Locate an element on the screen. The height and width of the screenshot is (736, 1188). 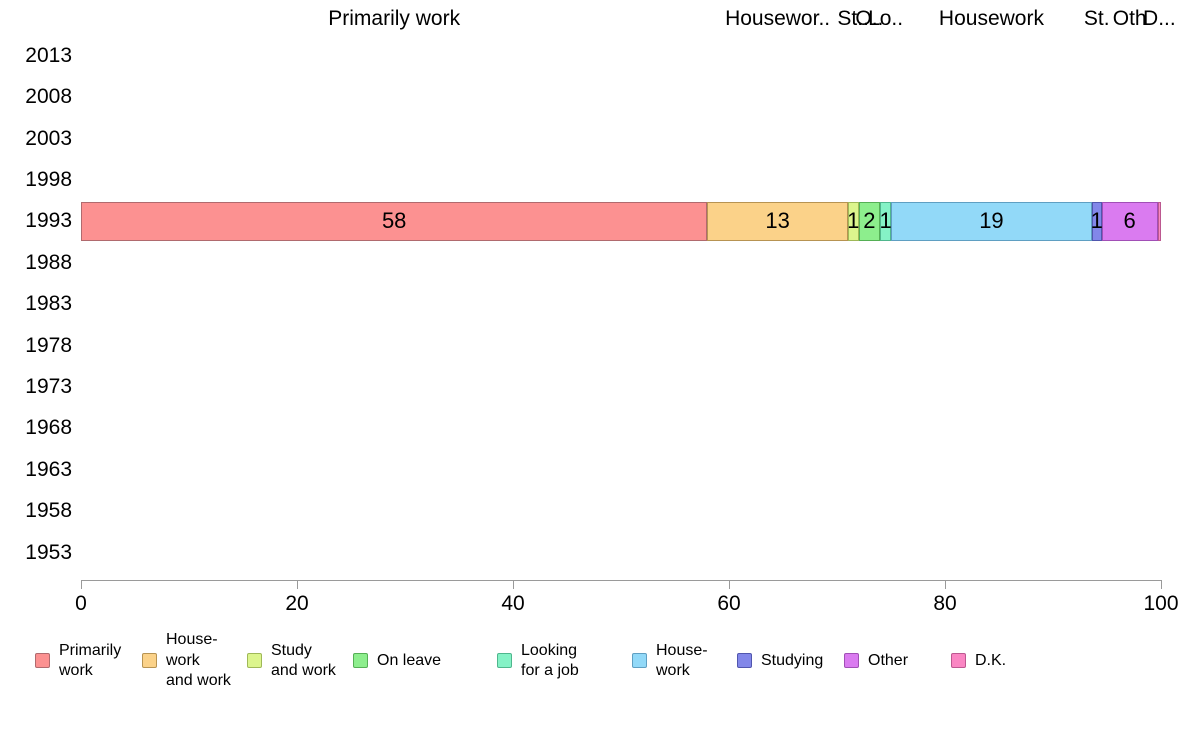
segment-value: 19 is located at coordinates (991, 221).